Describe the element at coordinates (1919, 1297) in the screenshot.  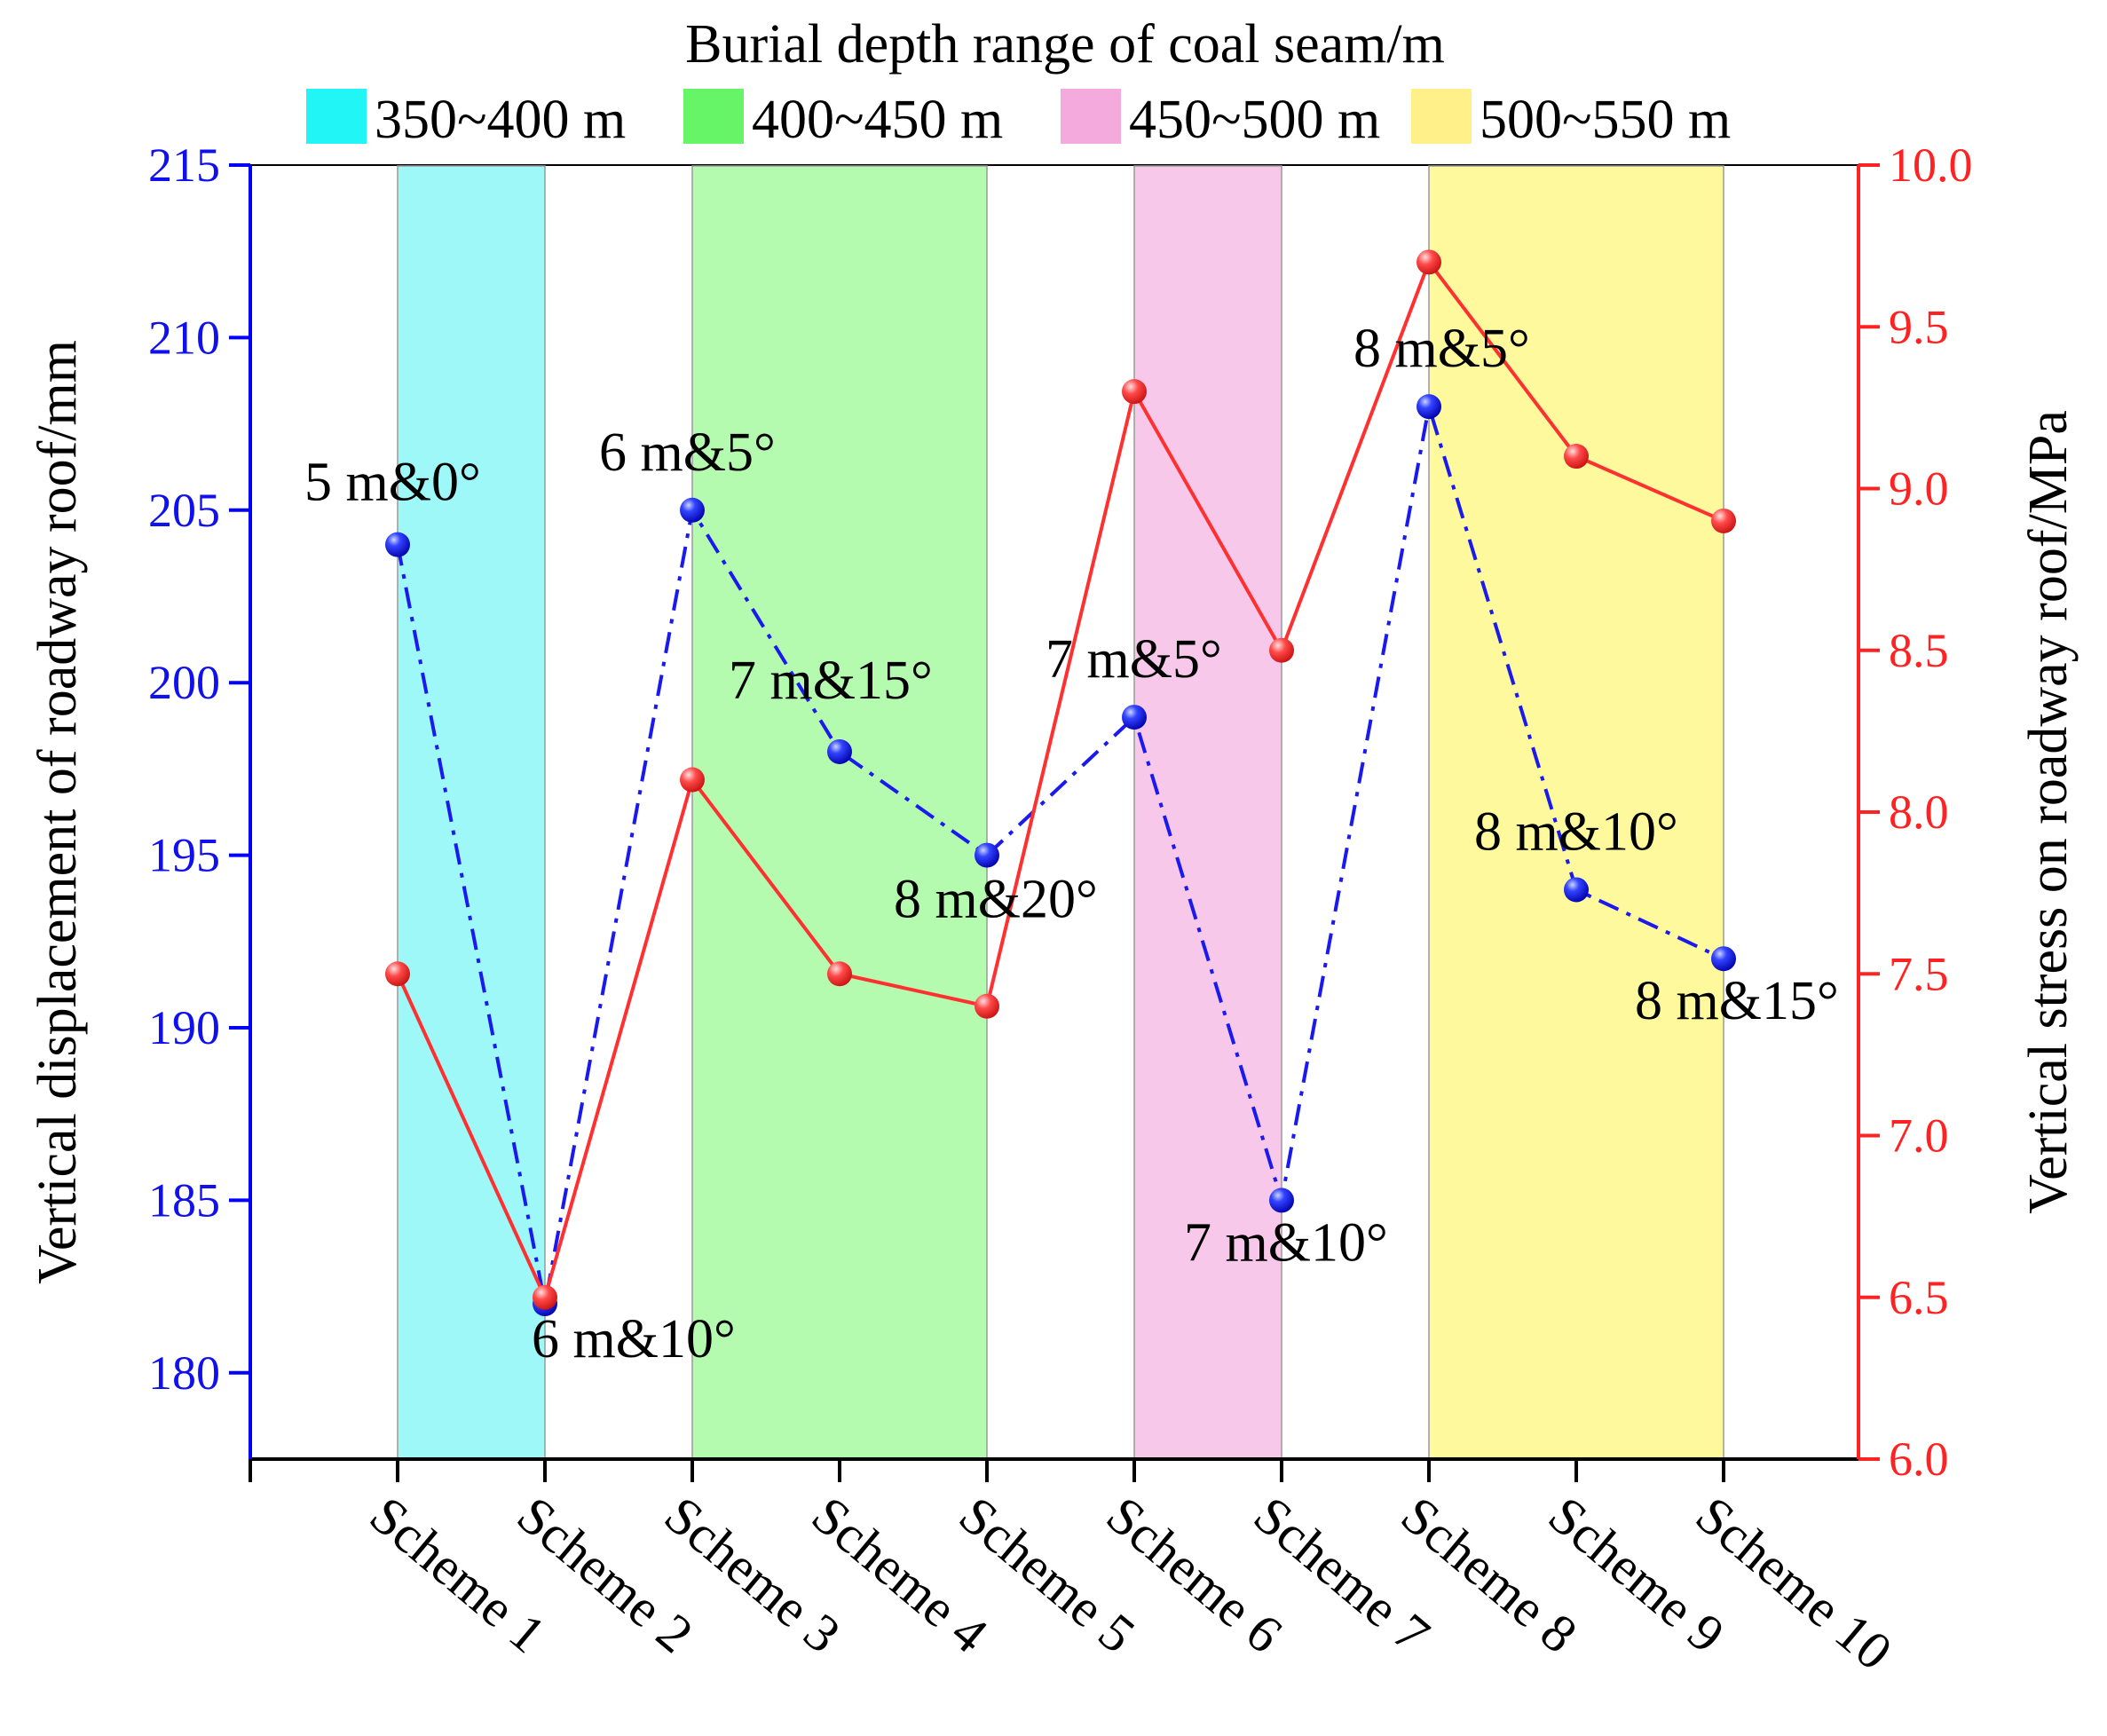
I see `y-tick-label-right: 6.5` at that location.